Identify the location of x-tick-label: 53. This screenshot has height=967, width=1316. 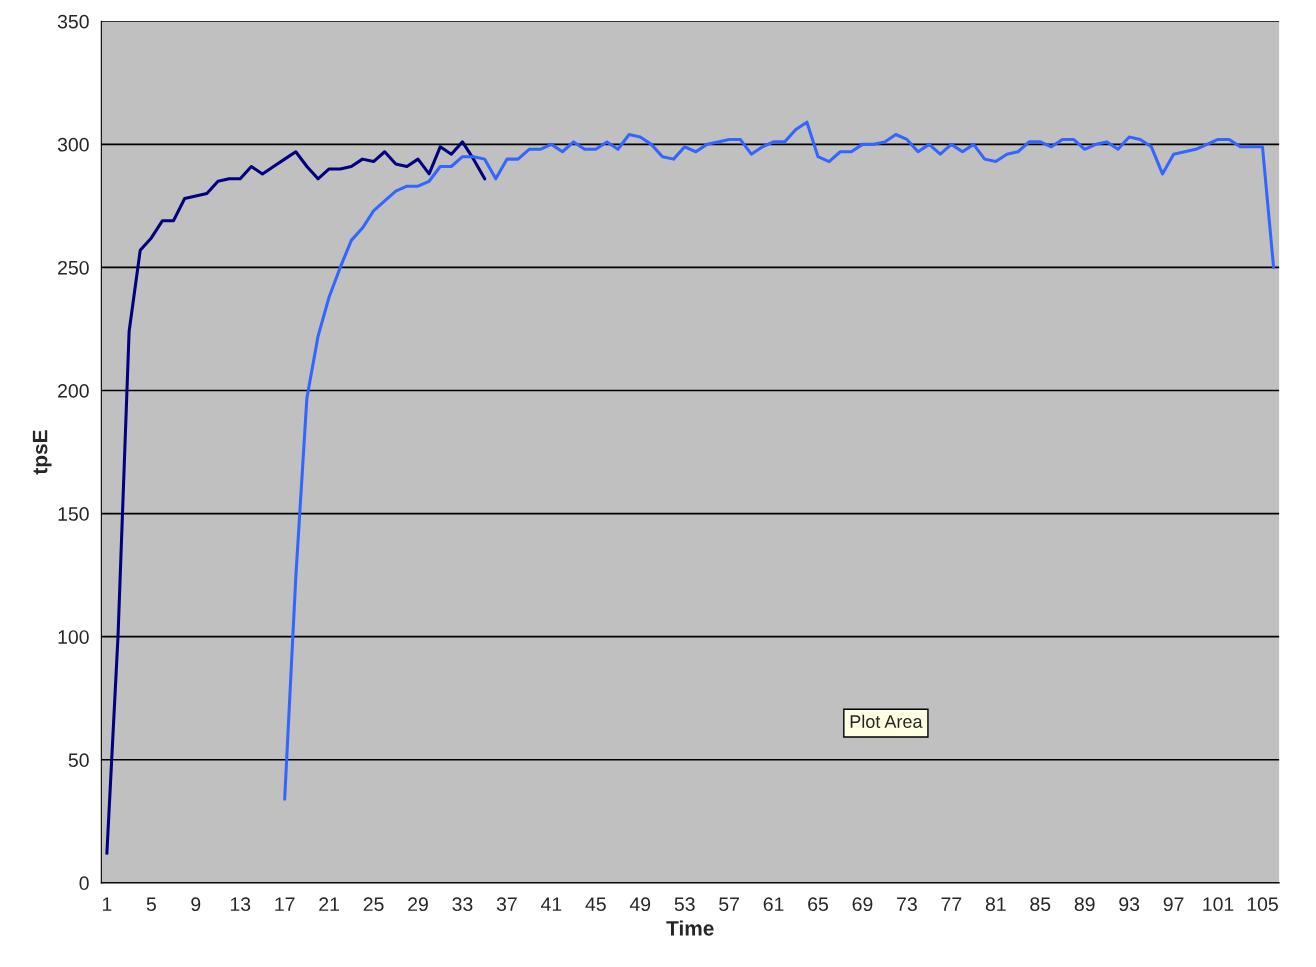
(684, 904).